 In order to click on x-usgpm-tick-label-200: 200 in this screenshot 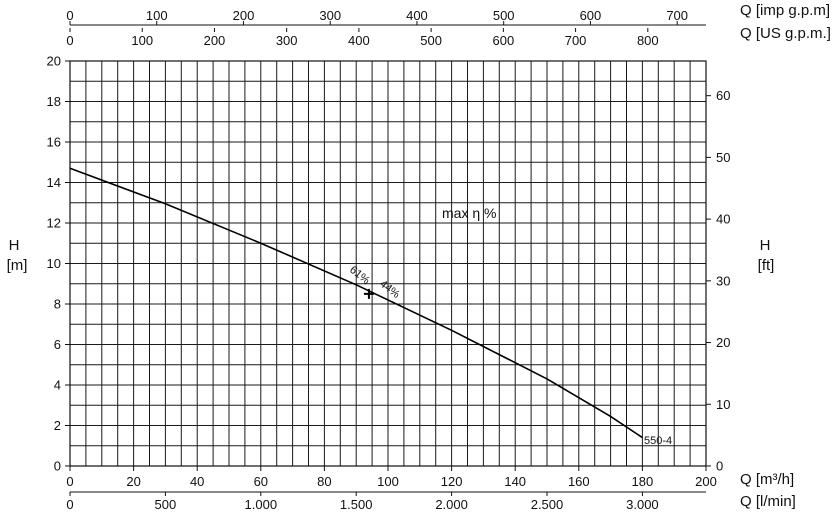, I will do `click(215, 40)`.